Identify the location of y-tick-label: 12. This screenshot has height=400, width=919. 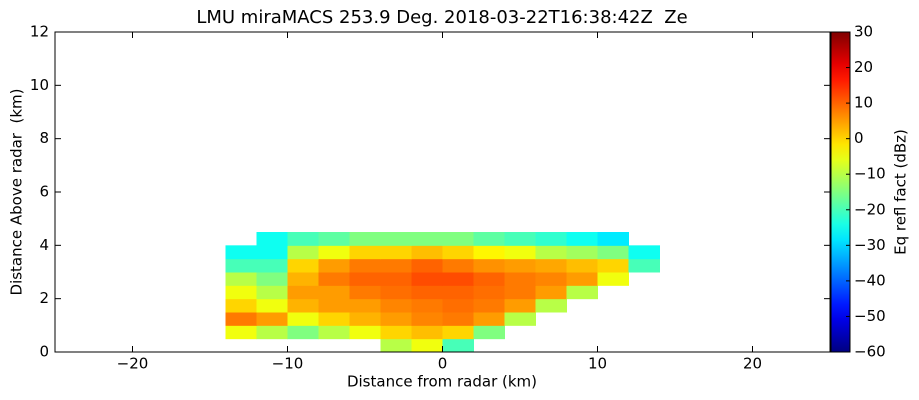
(39, 32).